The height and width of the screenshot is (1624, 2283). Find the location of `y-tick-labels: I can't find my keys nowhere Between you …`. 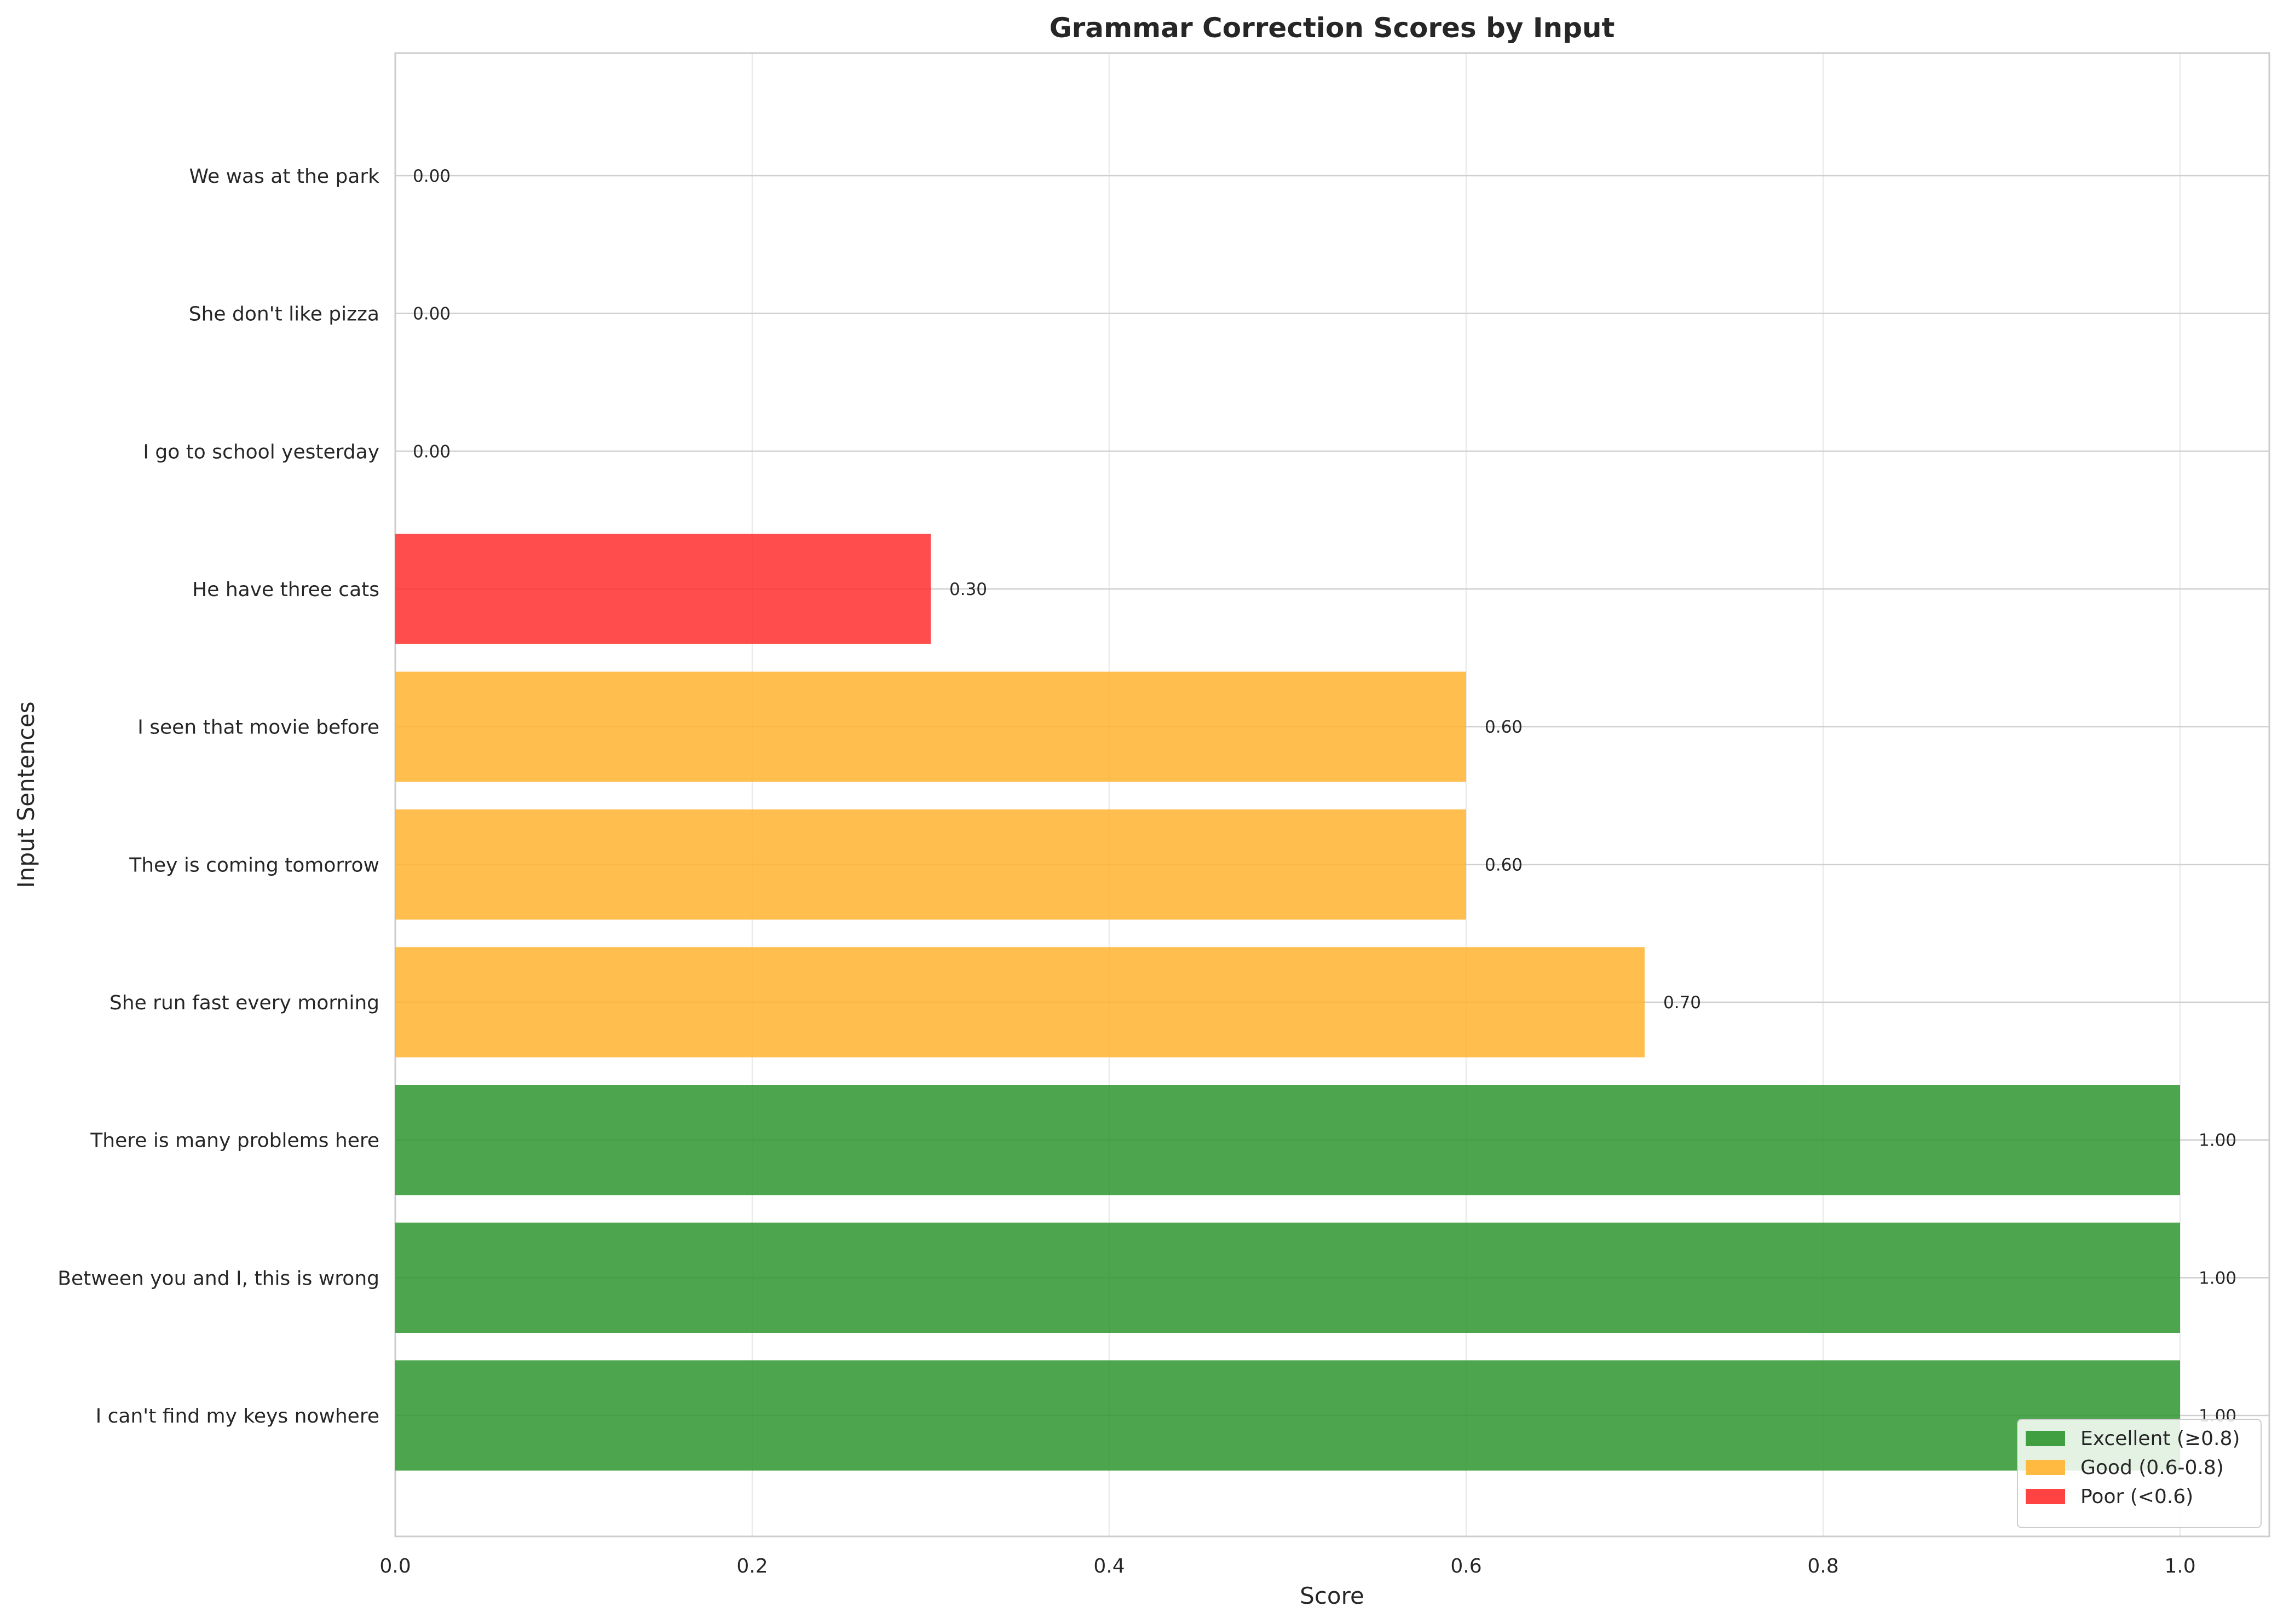

y-tick-labels: I can't find my keys nowhere Between you … is located at coordinates (218, 796).